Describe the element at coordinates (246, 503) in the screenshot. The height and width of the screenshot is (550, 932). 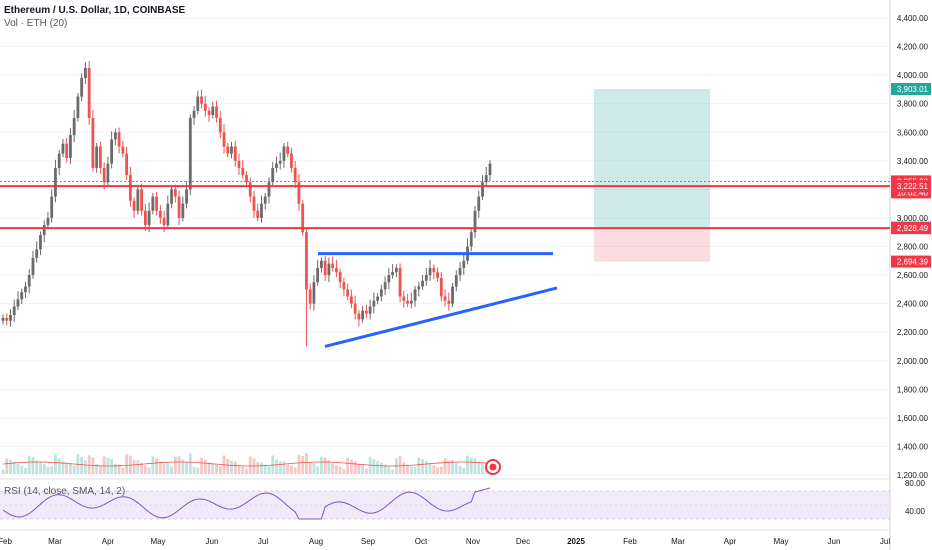
I see `rsi-line` at that location.